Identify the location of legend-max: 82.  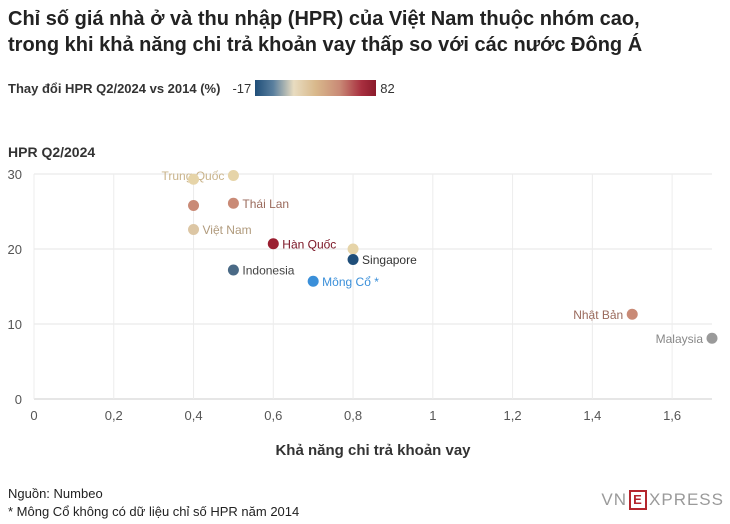
(387, 88).